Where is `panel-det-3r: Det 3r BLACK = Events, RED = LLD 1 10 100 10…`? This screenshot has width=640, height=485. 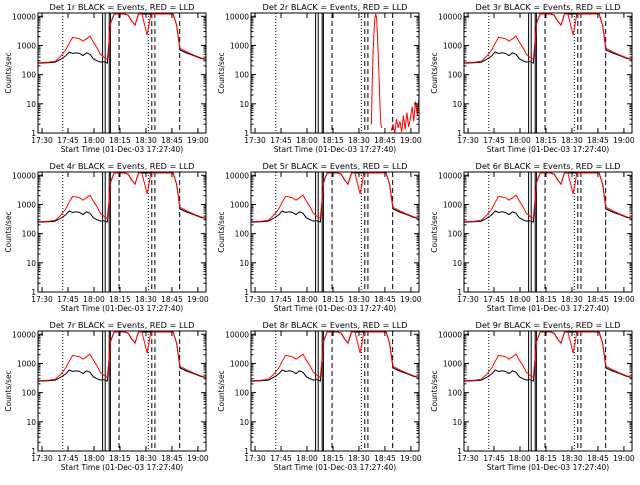 panel-det-3r: Det 3r BLACK = Events, RED = LLD 1 10 100 10… is located at coordinates (532, 78).